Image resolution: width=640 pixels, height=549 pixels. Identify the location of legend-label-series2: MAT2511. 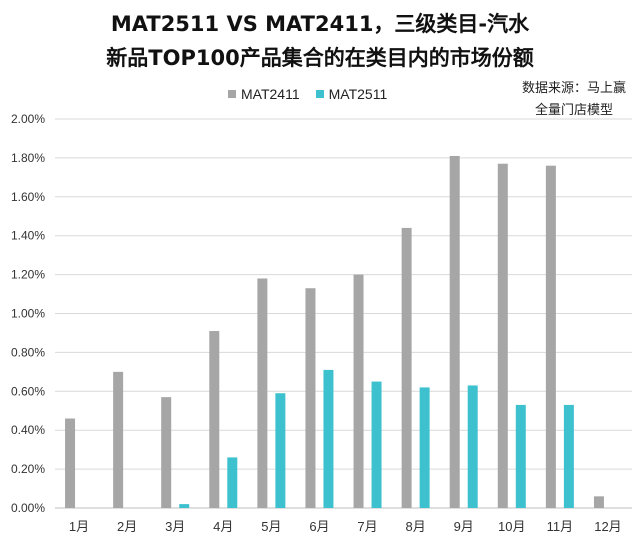
(358, 94).